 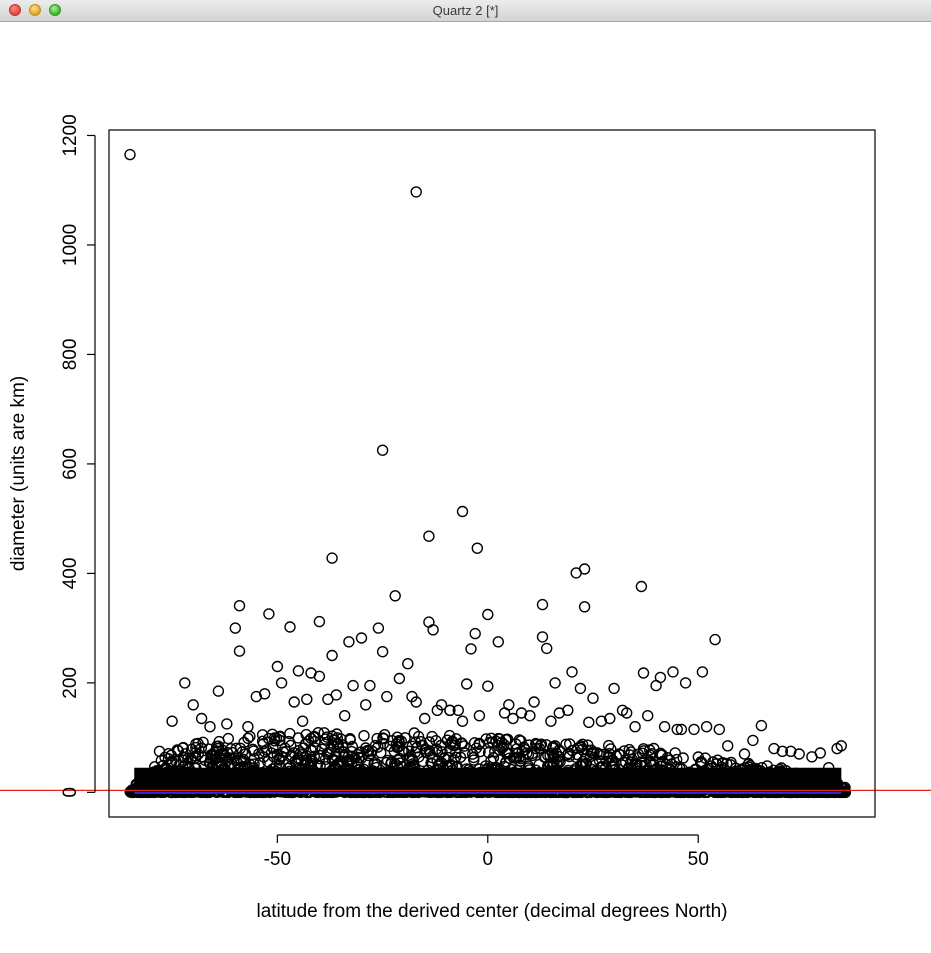 What do you see at coordinates (35, 10) in the screenshot?
I see `minimize-window-button` at bounding box center [35, 10].